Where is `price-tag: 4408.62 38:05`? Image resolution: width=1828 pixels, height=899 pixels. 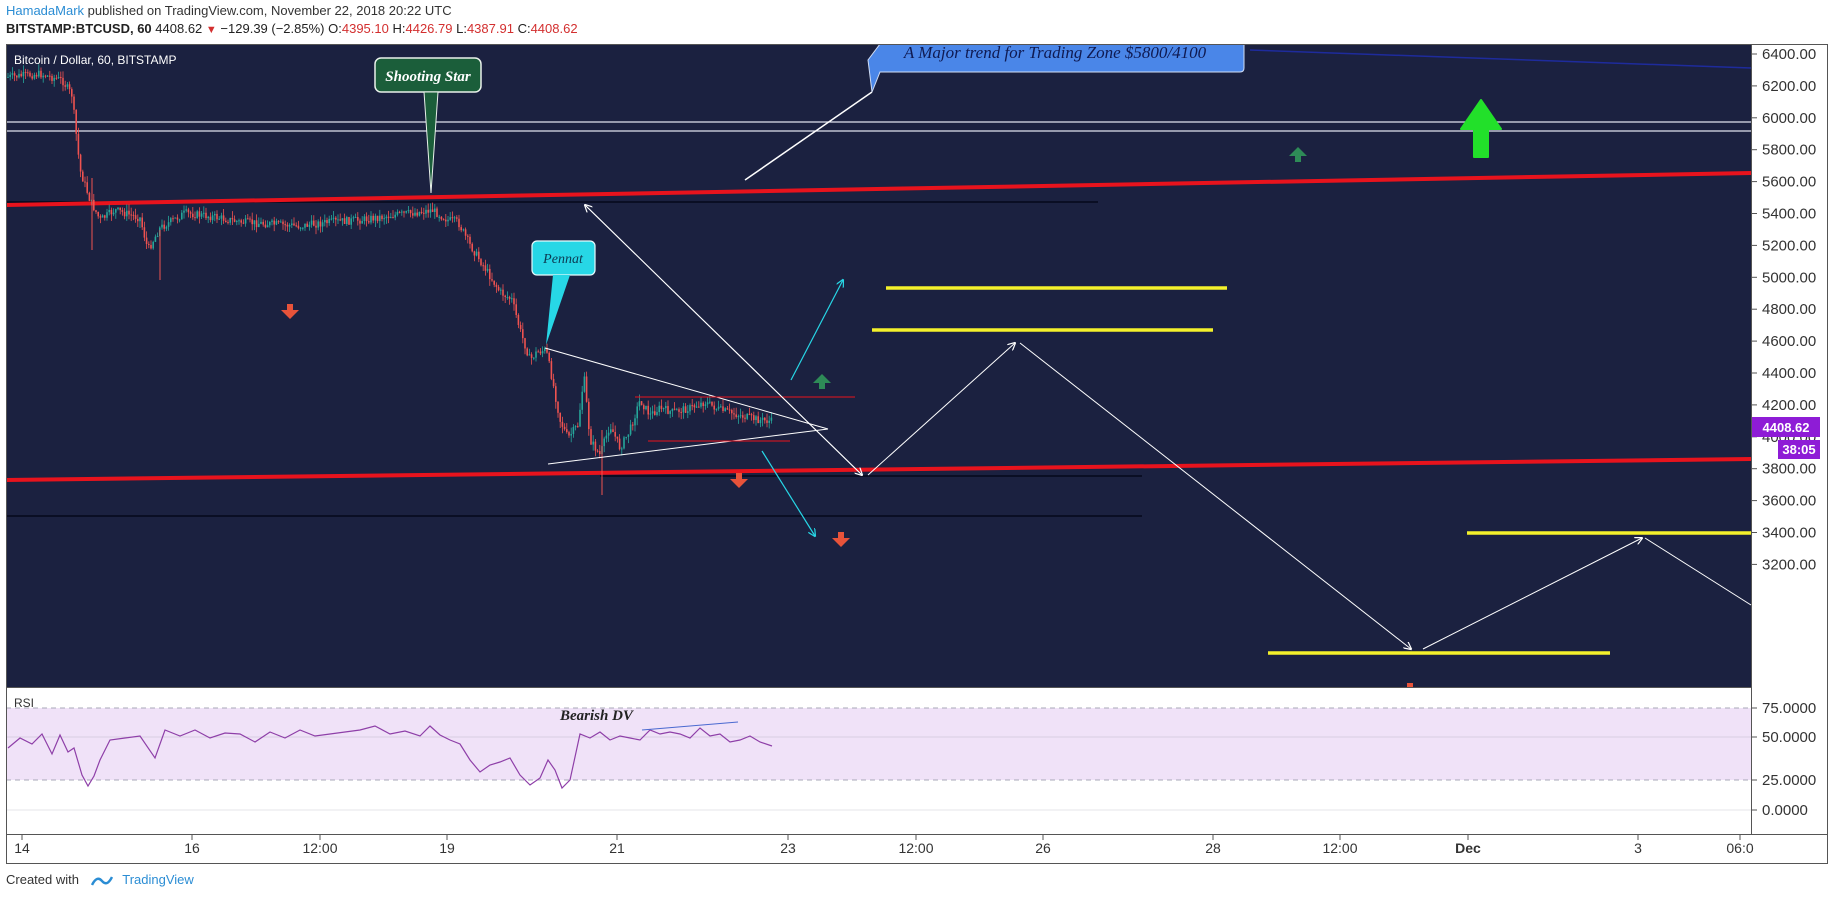
price-tag: 4408.62 38:05 is located at coordinates (1786, 438).